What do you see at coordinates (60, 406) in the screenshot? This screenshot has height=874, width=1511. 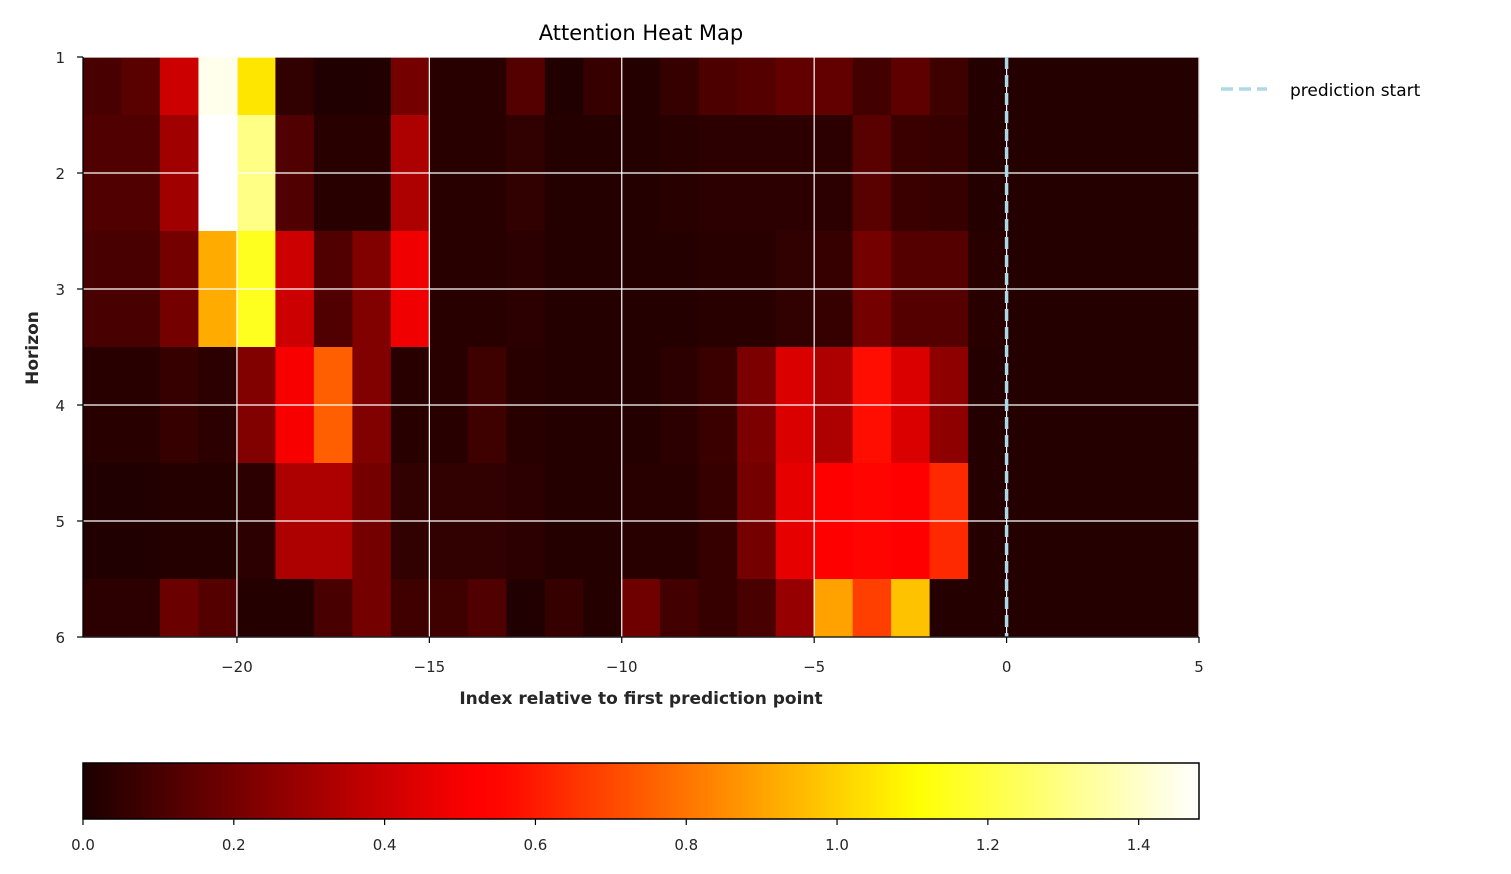 I see `y-tick-label: 4` at bounding box center [60, 406].